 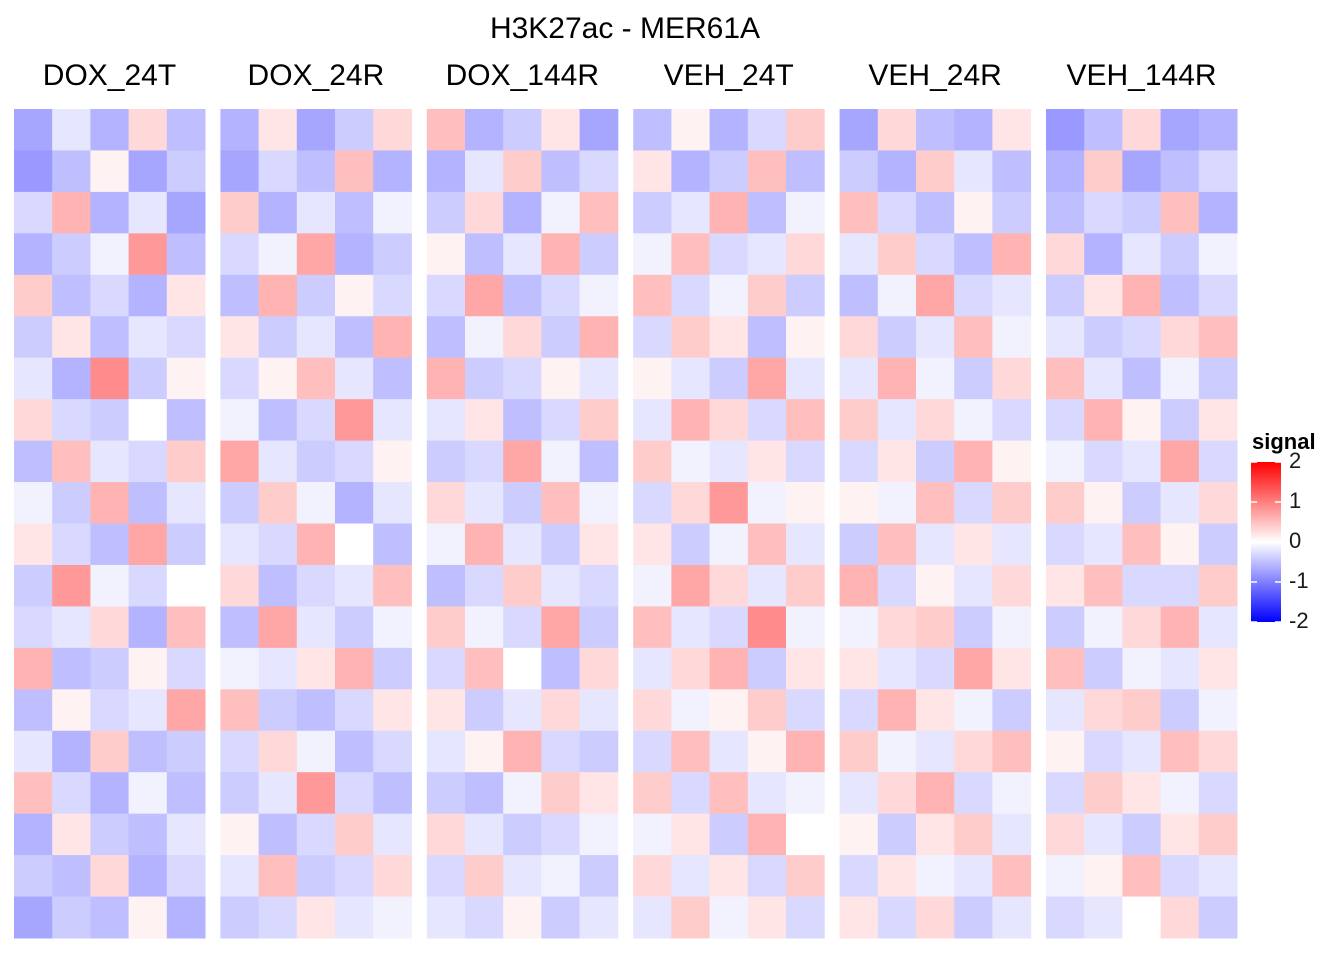 What do you see at coordinates (1299, 580) in the screenshot?
I see `colorbar-tick-label: -1` at bounding box center [1299, 580].